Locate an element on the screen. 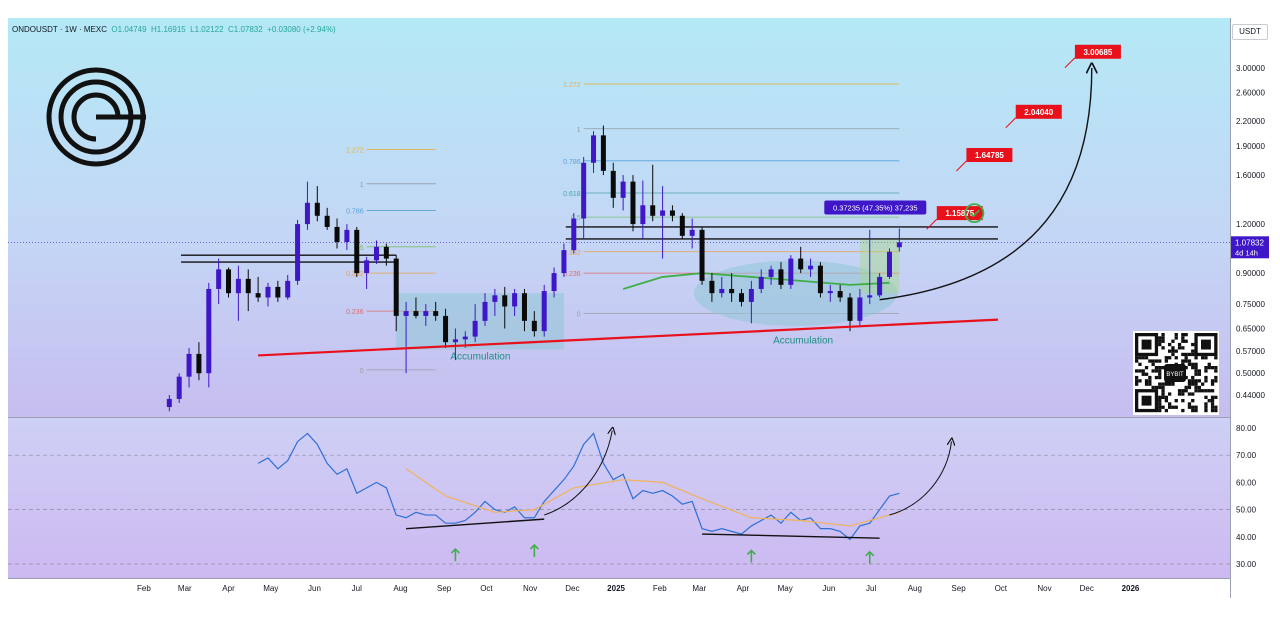 The height and width of the screenshot is (622, 1280). check-icon-mark is located at coordinates (975, 213).